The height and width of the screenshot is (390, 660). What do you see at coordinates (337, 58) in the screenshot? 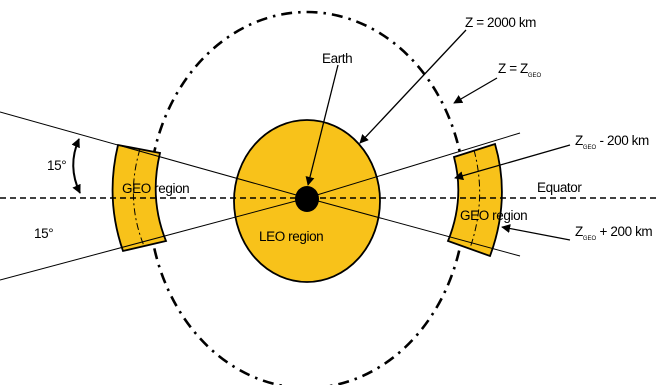
I see `label-earth: Earth` at bounding box center [337, 58].